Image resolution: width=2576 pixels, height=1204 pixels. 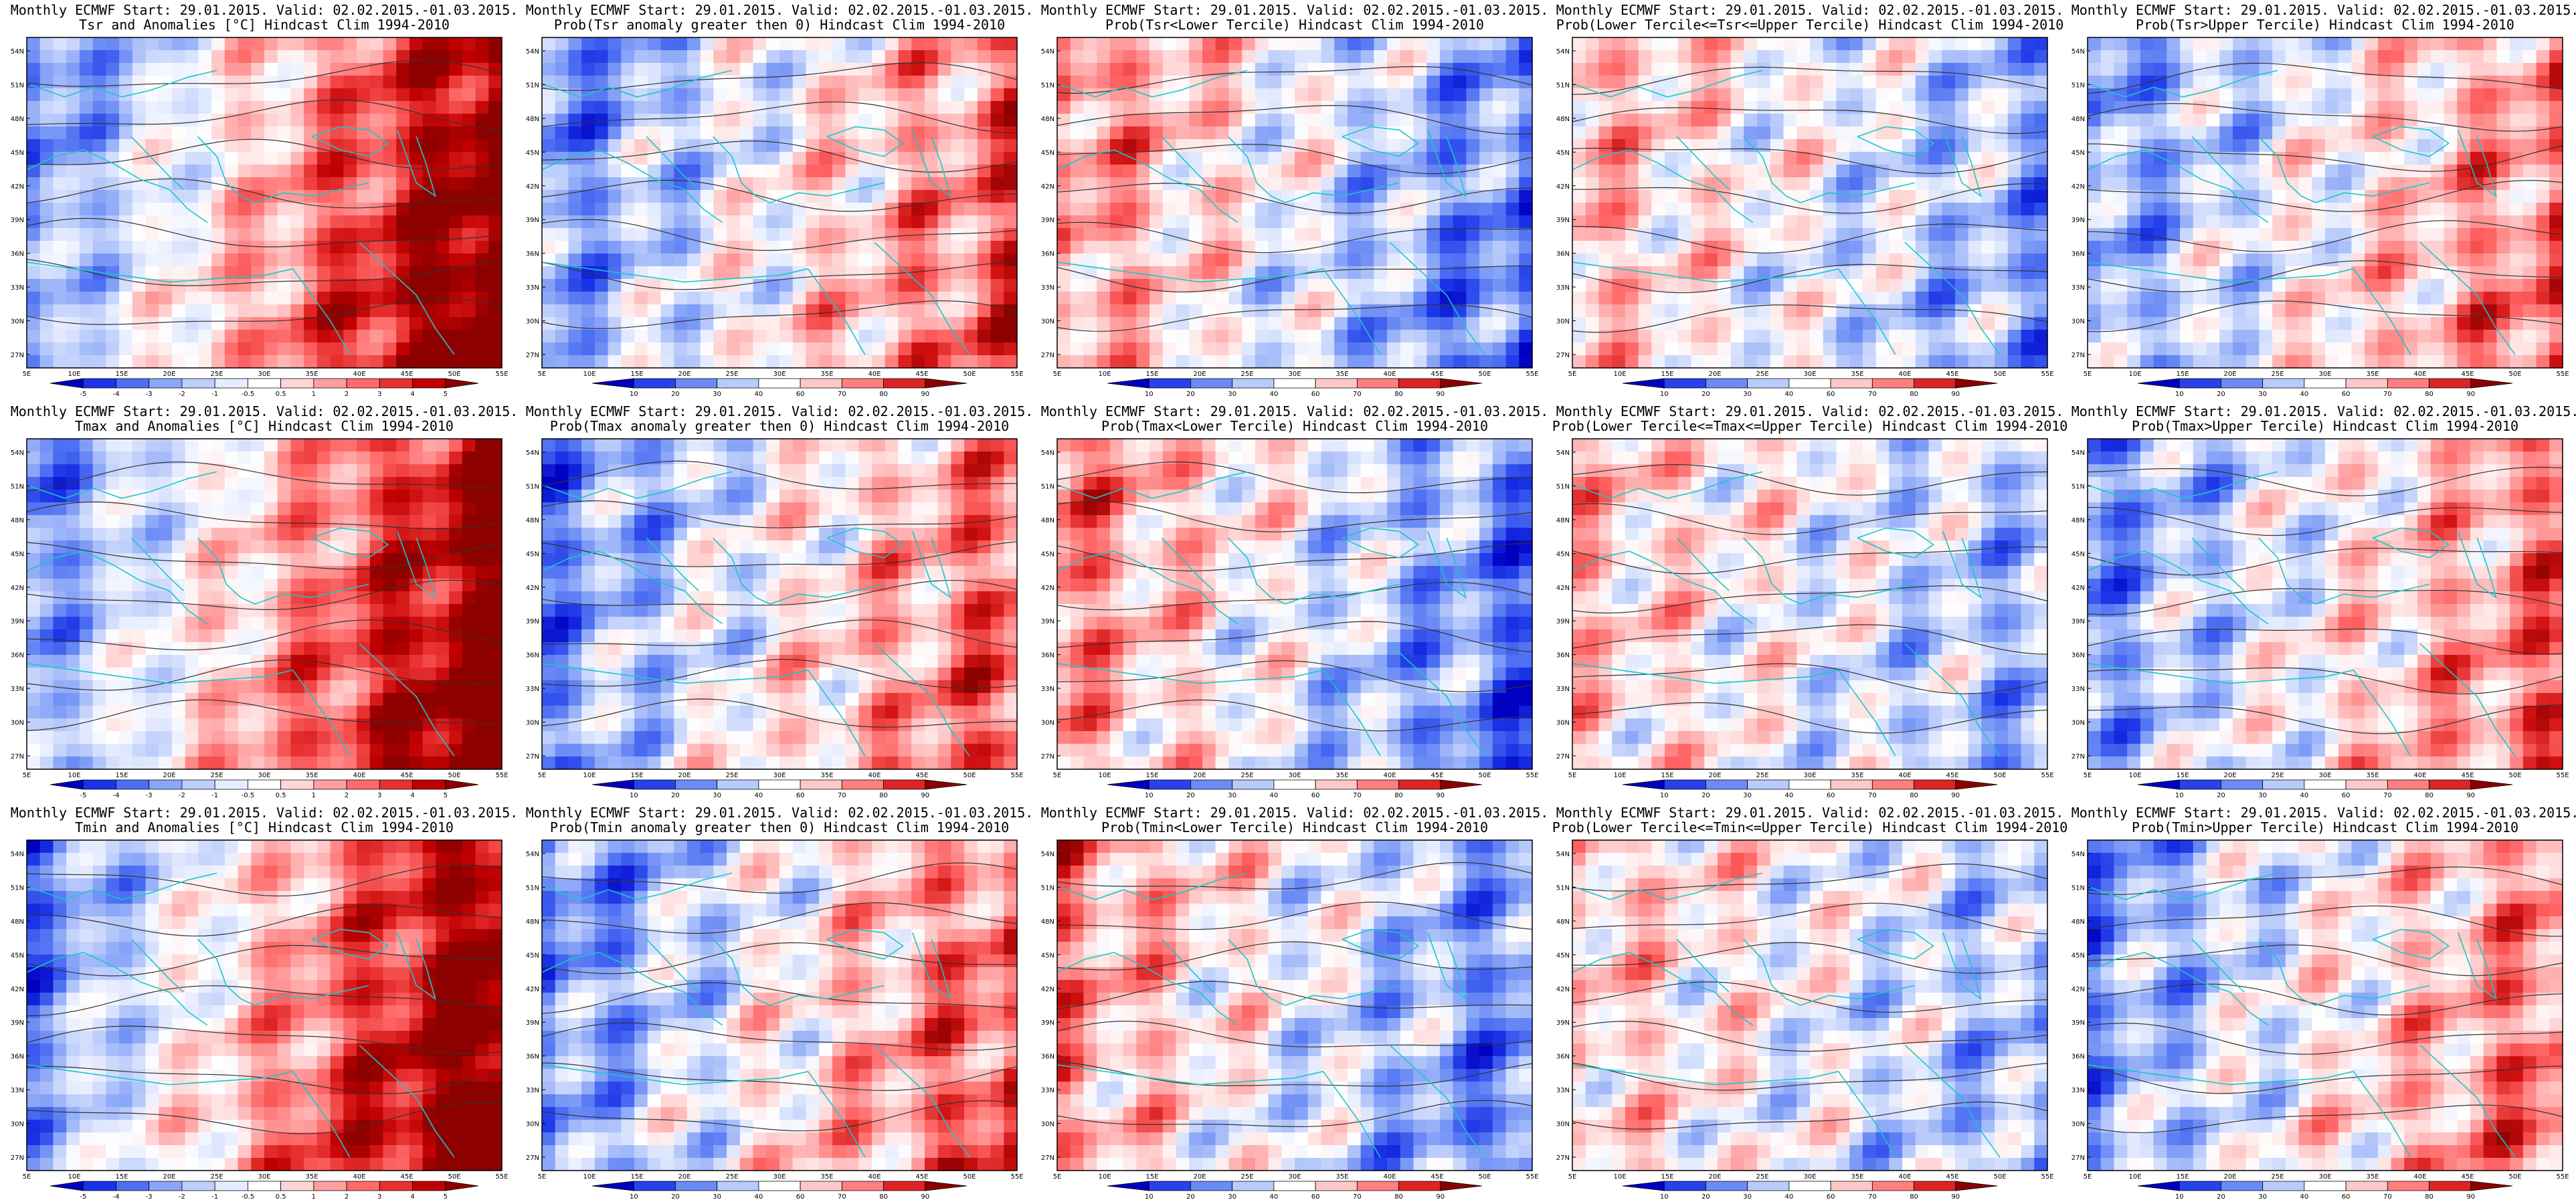 What do you see at coordinates (1563, 656) in the screenshot?
I see `lat-label: 36N` at bounding box center [1563, 656].